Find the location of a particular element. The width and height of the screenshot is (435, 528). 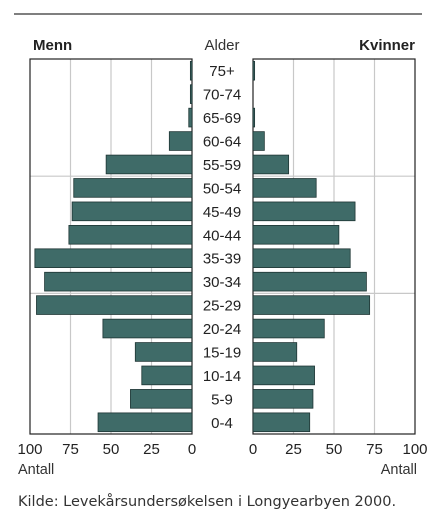

age-group-label: 0-4 is located at coordinates (222, 423).